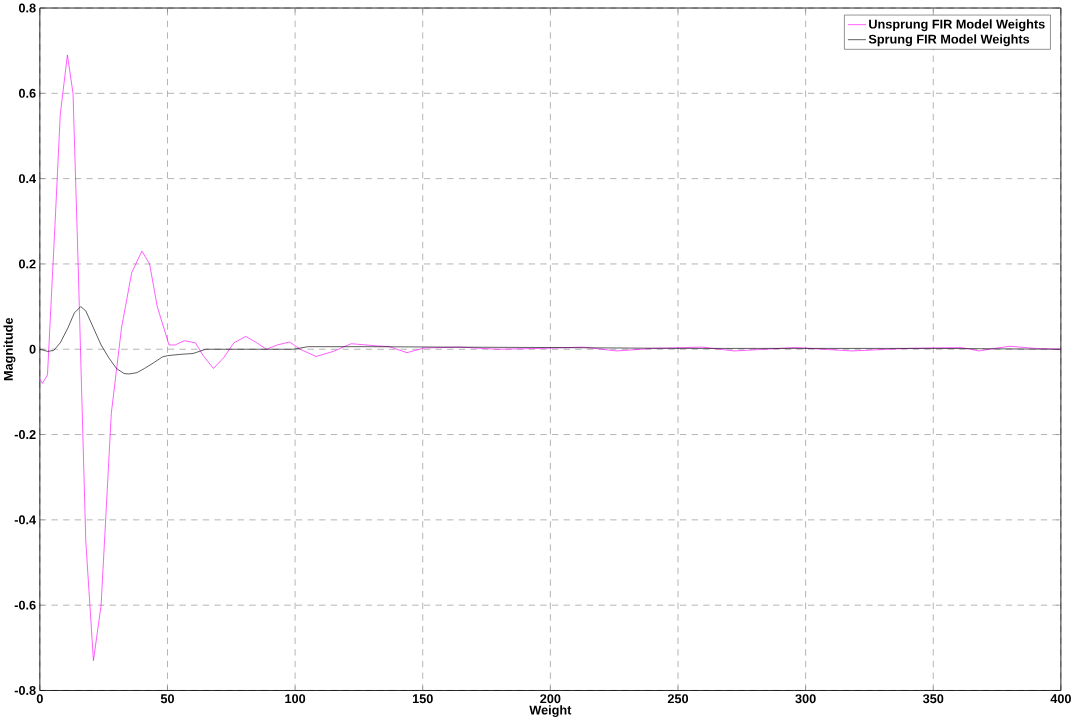  I want to click on x-tick-label: 100, so click(295, 699).